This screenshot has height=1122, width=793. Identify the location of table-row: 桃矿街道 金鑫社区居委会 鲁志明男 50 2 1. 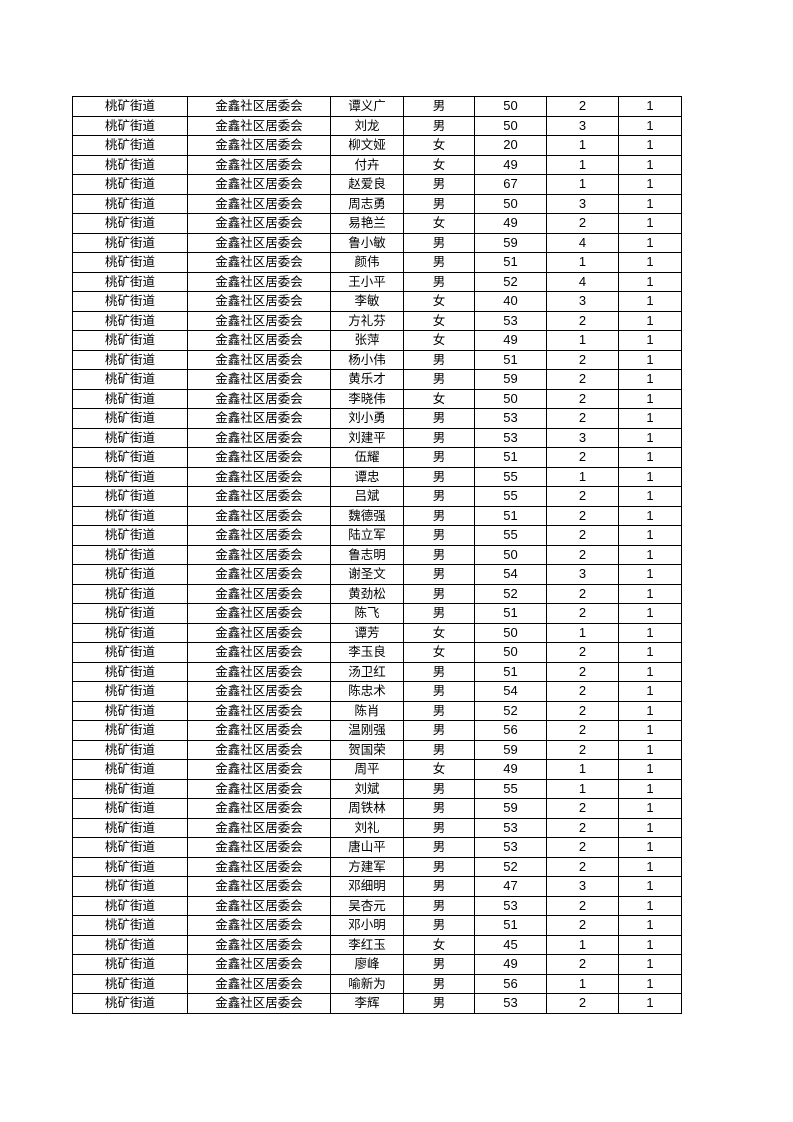
(377, 554).